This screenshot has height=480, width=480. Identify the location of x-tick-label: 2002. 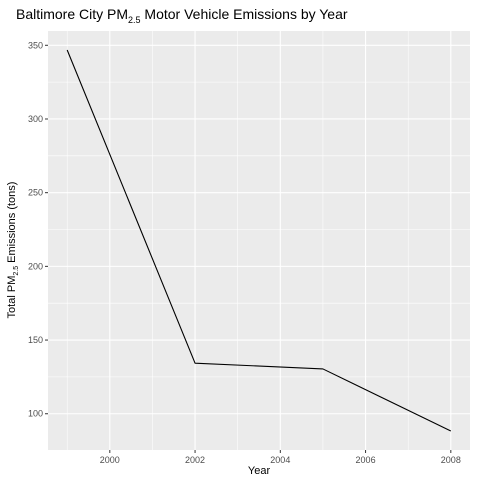
(195, 460).